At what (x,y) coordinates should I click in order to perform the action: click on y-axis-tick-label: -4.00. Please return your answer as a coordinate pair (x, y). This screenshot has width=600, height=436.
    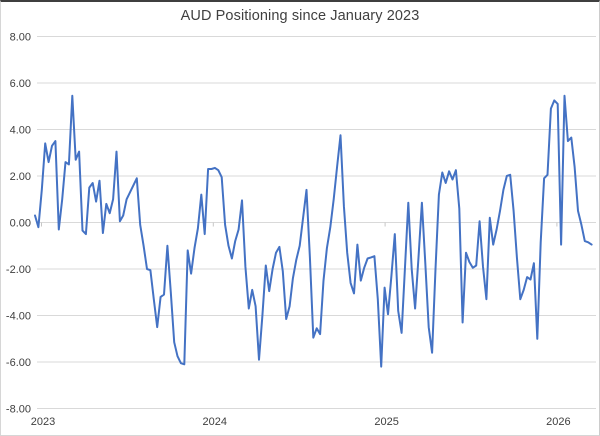
    Looking at the image, I should click on (18, 317).